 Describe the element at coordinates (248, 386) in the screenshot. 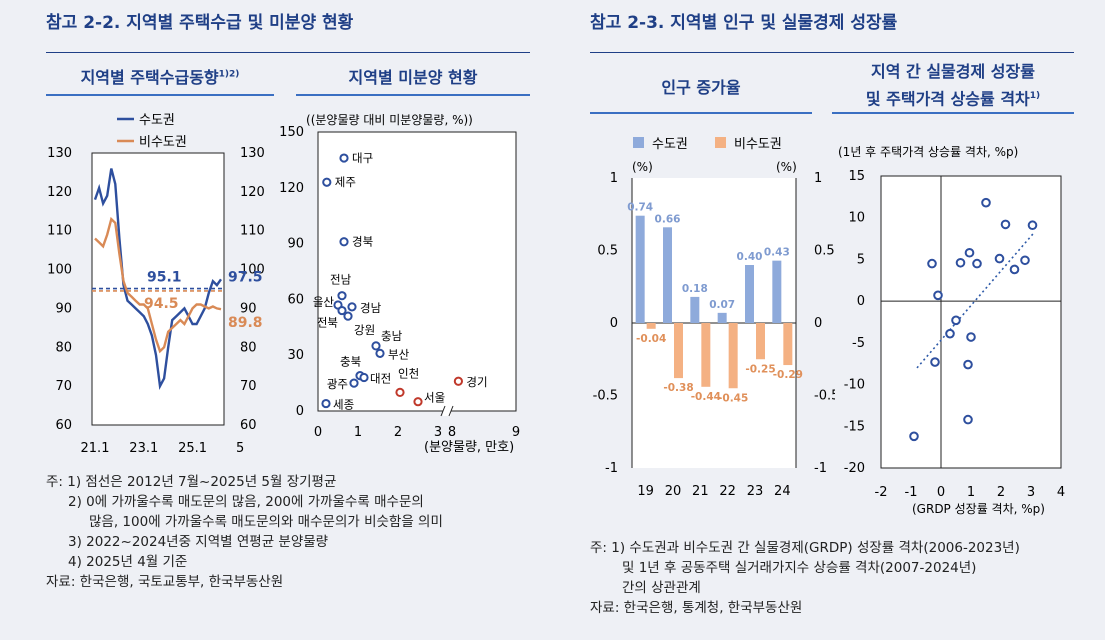

I see `y-tick-right: 70` at that location.